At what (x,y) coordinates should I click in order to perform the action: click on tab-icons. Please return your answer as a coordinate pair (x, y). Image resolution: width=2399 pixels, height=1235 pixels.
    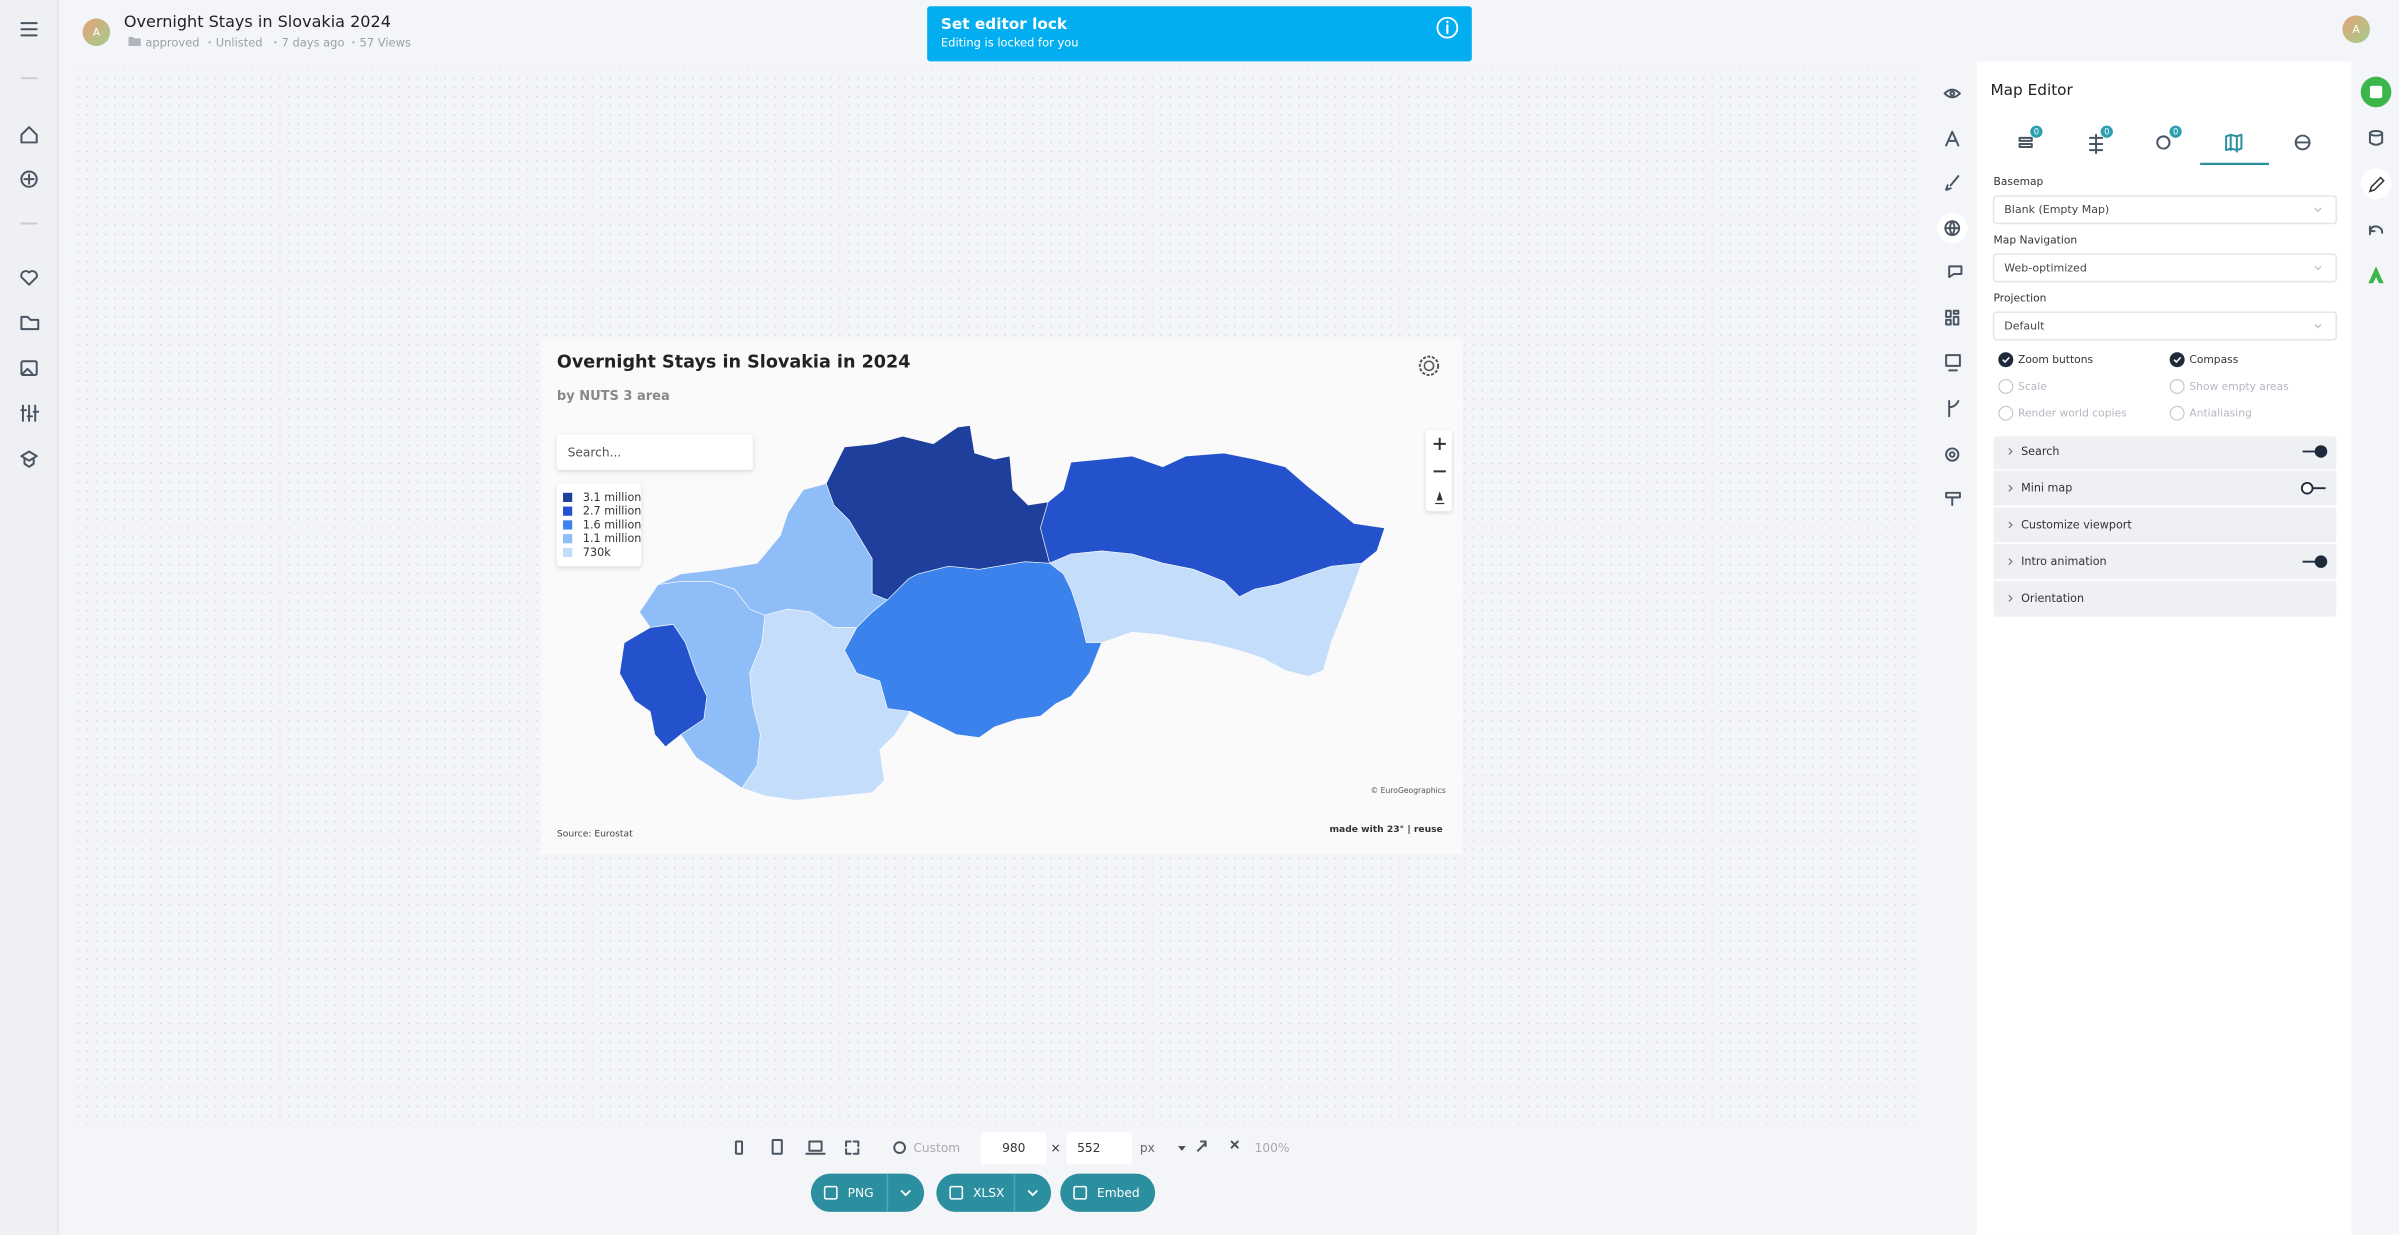
    Looking at the image, I should click on (2164, 144).